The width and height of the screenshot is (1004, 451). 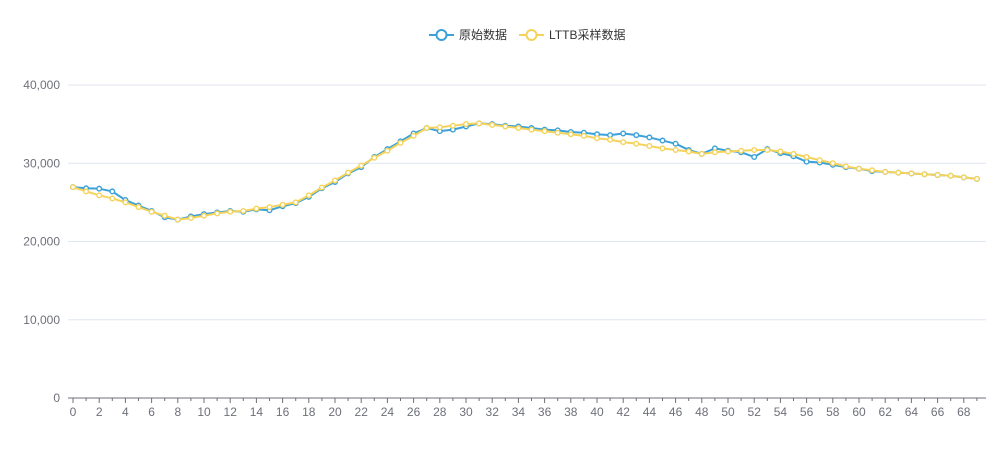 I want to click on x-tick-label: 60, so click(x=859, y=412).